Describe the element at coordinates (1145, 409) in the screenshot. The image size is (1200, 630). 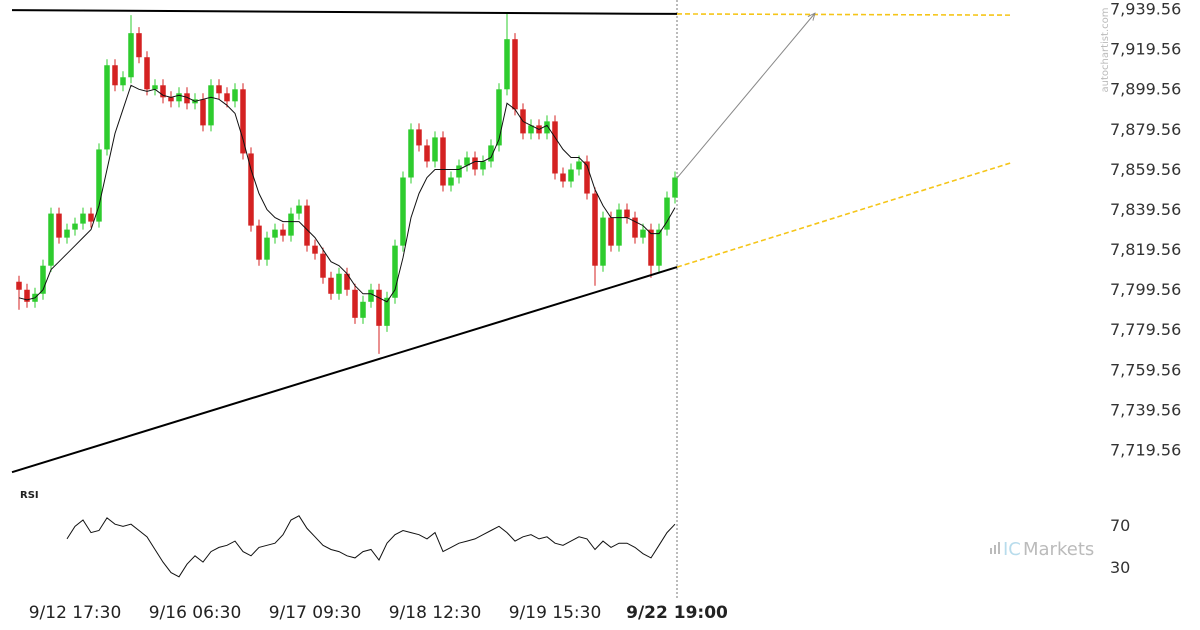
I see `y-tick-label: 7,739.56` at that location.